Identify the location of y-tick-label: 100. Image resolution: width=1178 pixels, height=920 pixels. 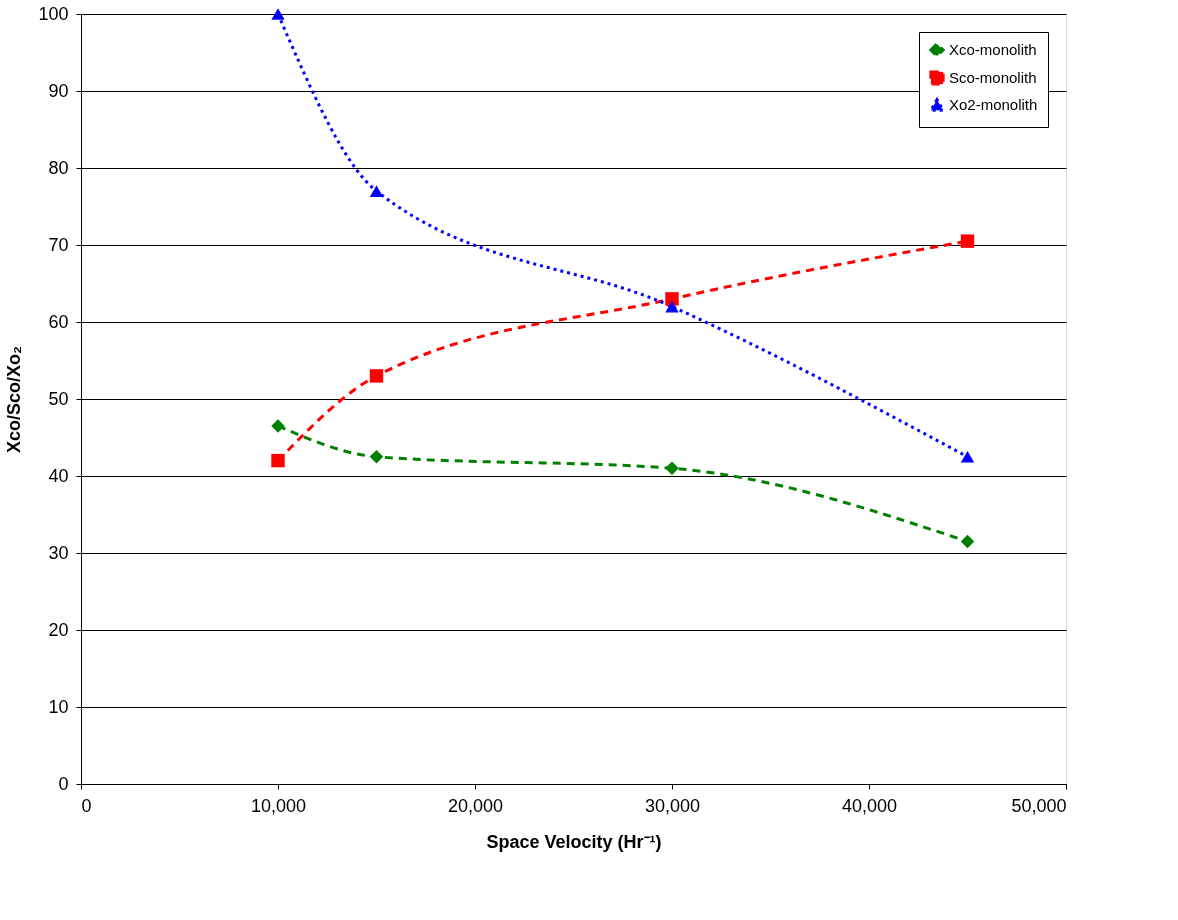
(53, 13).